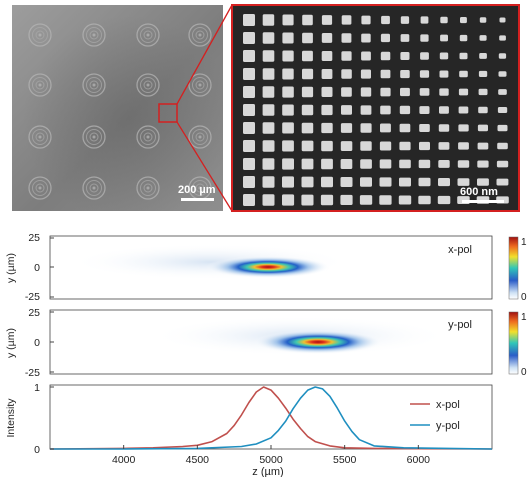  What do you see at coordinates (271, 460) in the screenshot?
I see `x-tick-label: 5000` at bounding box center [271, 460].